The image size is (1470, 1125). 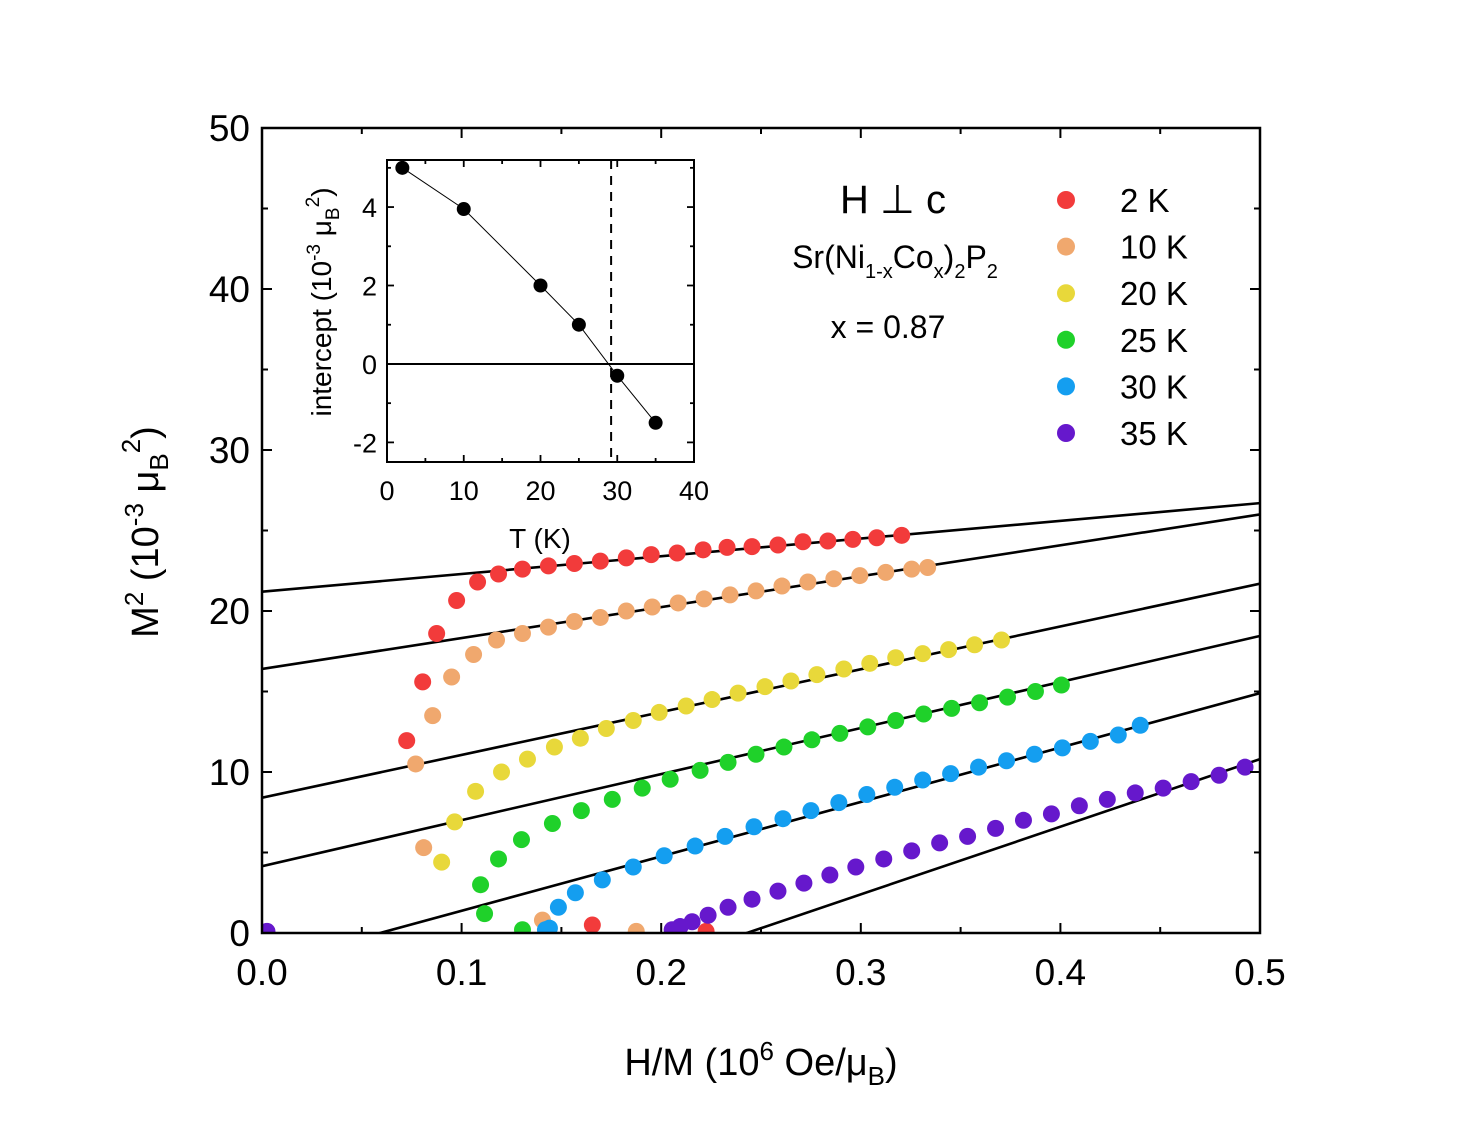 I want to click on inset-background, so click(x=540, y=311).